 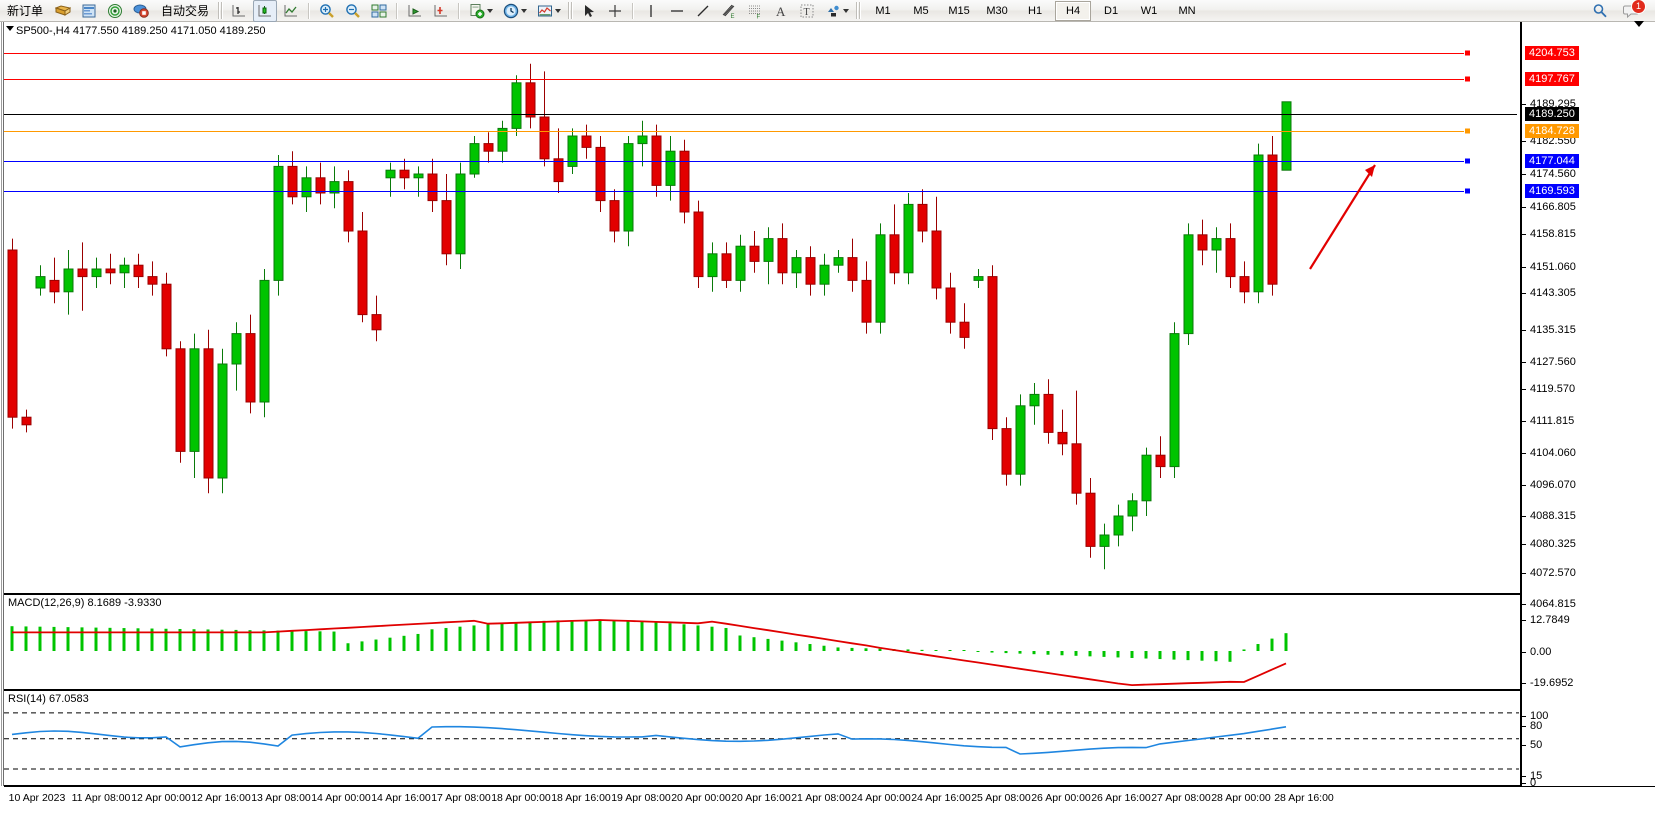 I want to click on timeframe-m5: M5, so click(x=921, y=10).